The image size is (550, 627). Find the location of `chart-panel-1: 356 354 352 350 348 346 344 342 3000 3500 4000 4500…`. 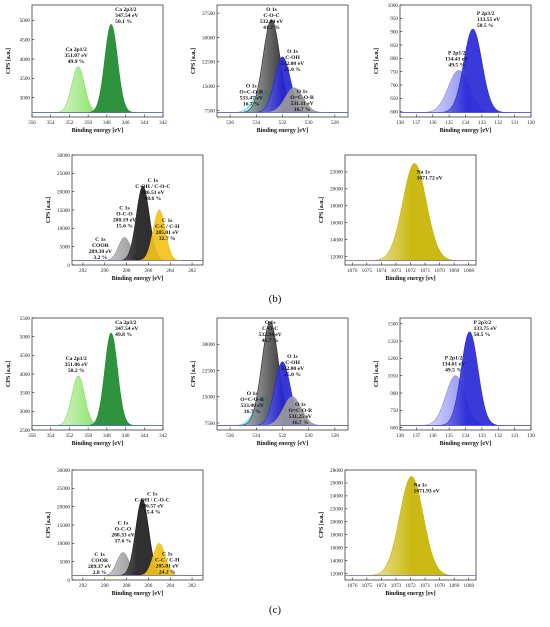

chart-panel-1: 356 354 352 350 348 346 344 342 3000 3500 4000 4500… is located at coordinates (86, 69).